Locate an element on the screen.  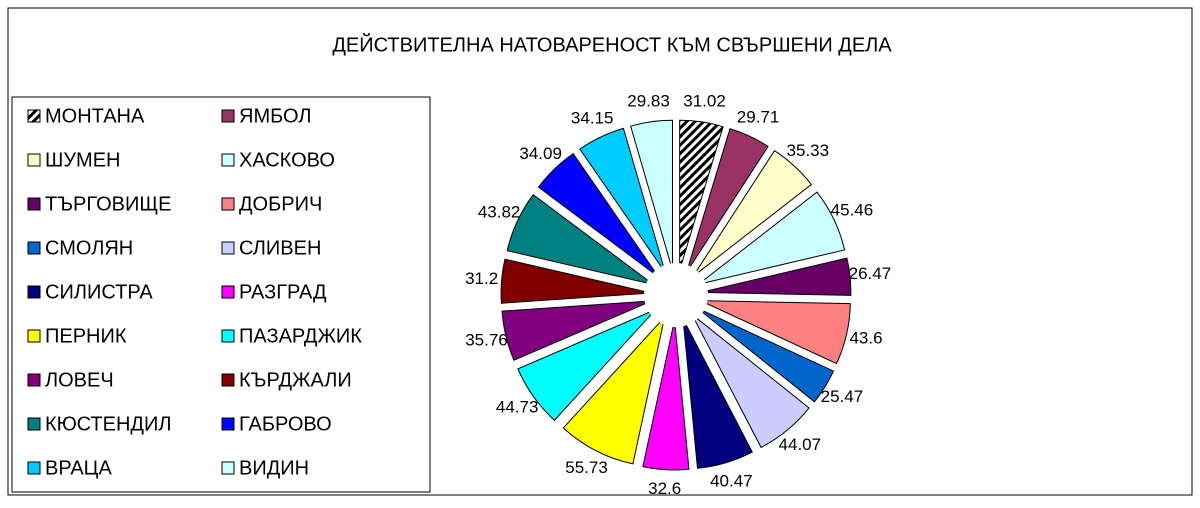
legend-label: ШУМЕН is located at coordinates (82, 160).